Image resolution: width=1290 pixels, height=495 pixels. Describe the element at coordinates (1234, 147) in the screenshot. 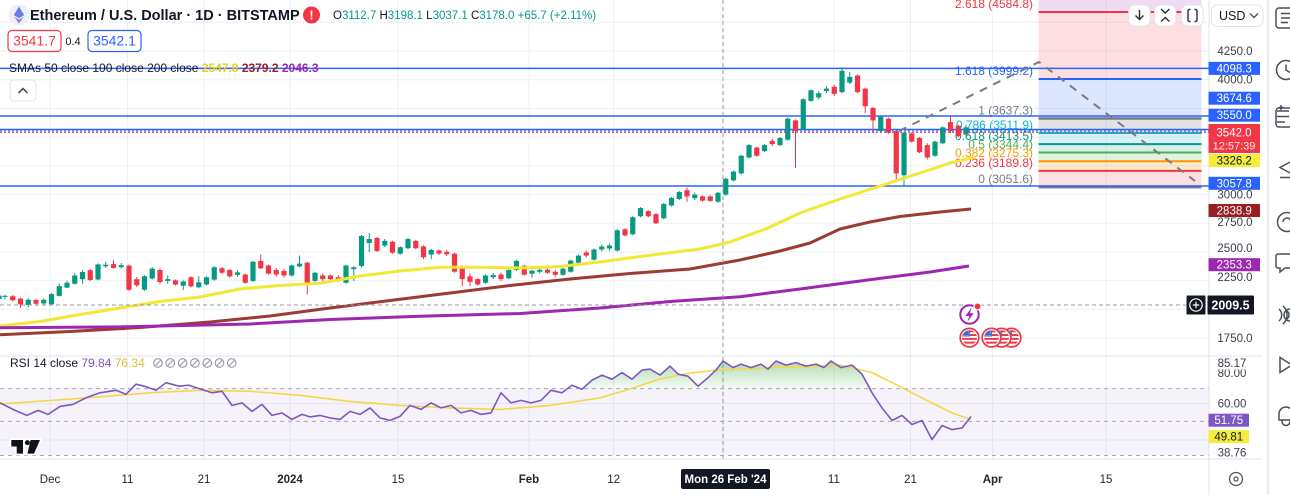

I see `svg-text: 12:57:39` at that location.